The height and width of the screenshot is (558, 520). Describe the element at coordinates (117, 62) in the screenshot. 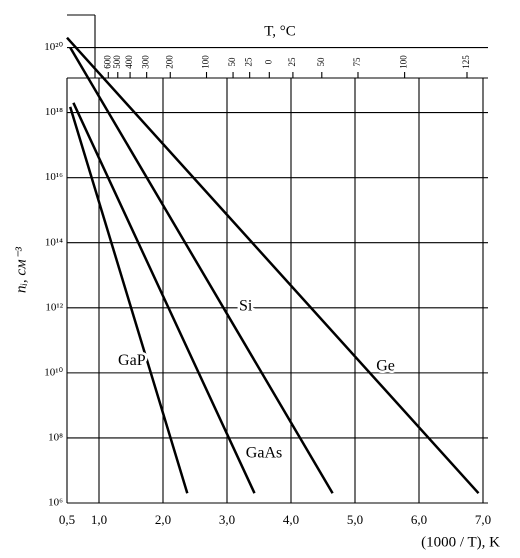

I see `top-tick-label: 500` at that location.